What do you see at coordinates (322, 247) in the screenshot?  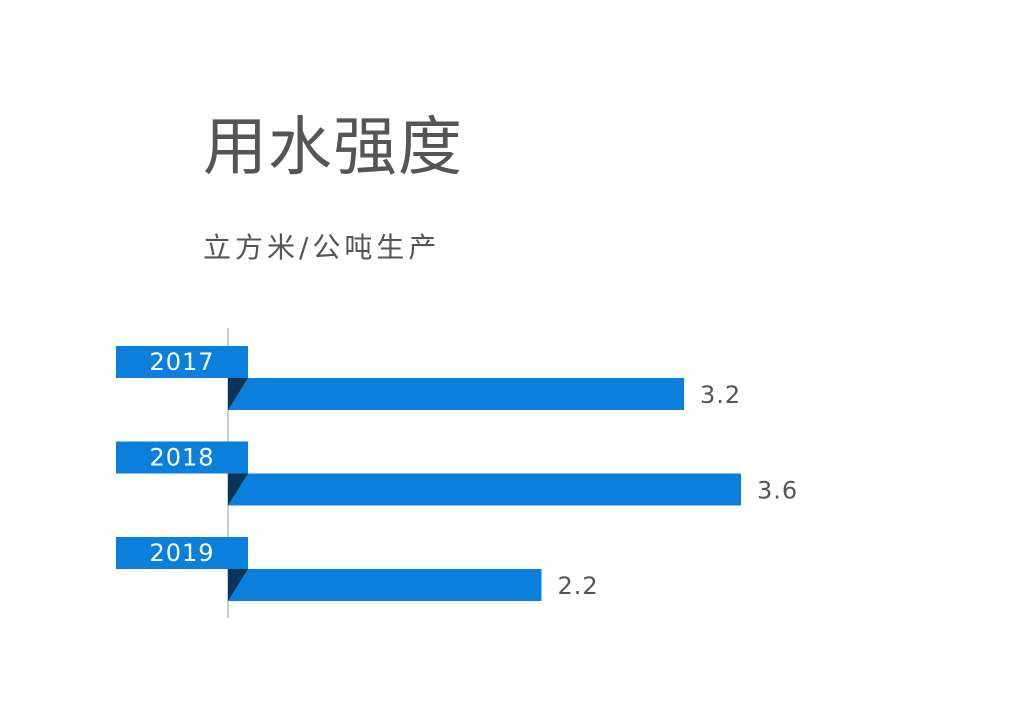 I see `chart-subtitle: 立方米/公吨生产` at bounding box center [322, 247].